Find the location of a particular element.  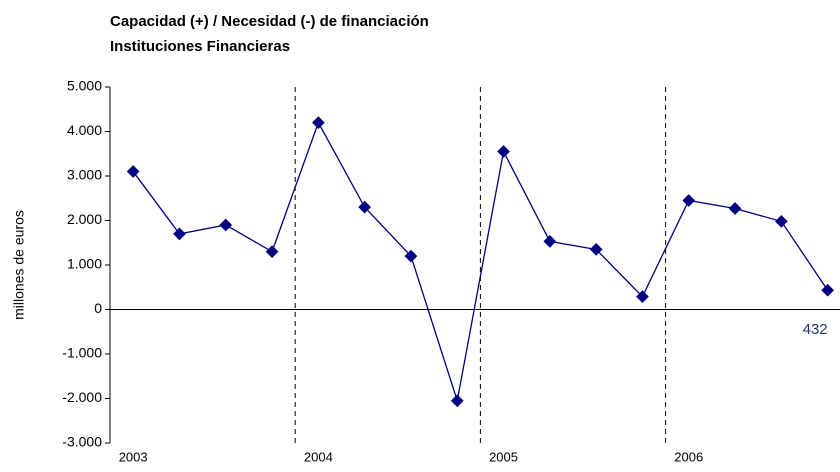

x-tick-label: 2004 is located at coordinates (318, 456).